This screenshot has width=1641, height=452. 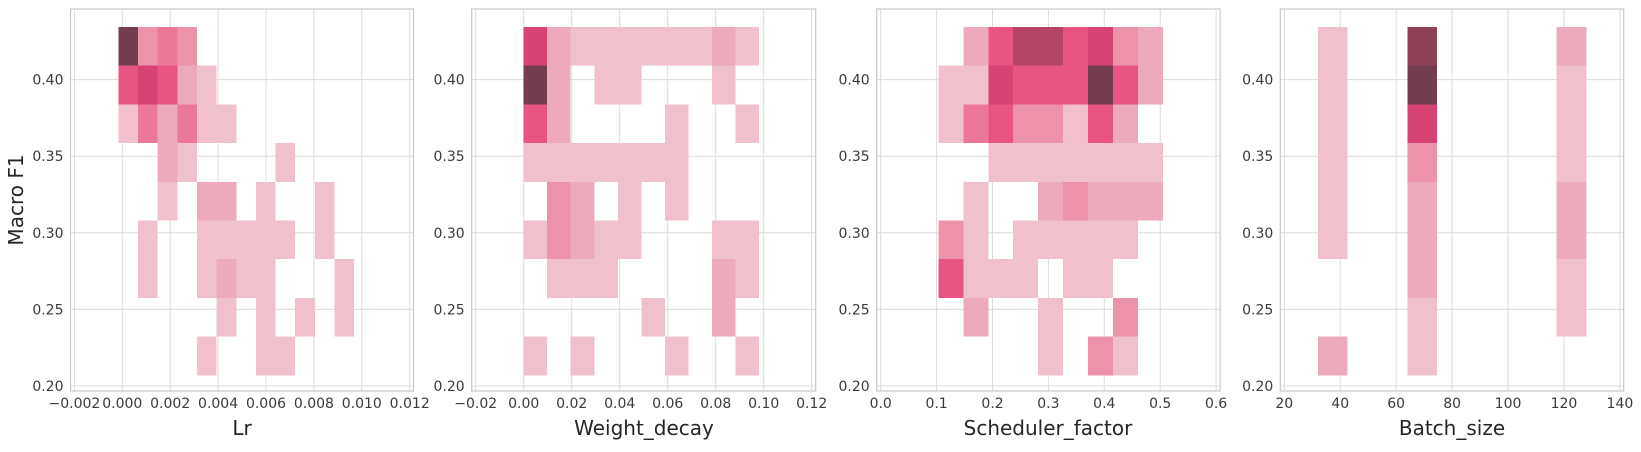 What do you see at coordinates (1160, 404) in the screenshot?
I see `x-tick-label: 0.5` at bounding box center [1160, 404].